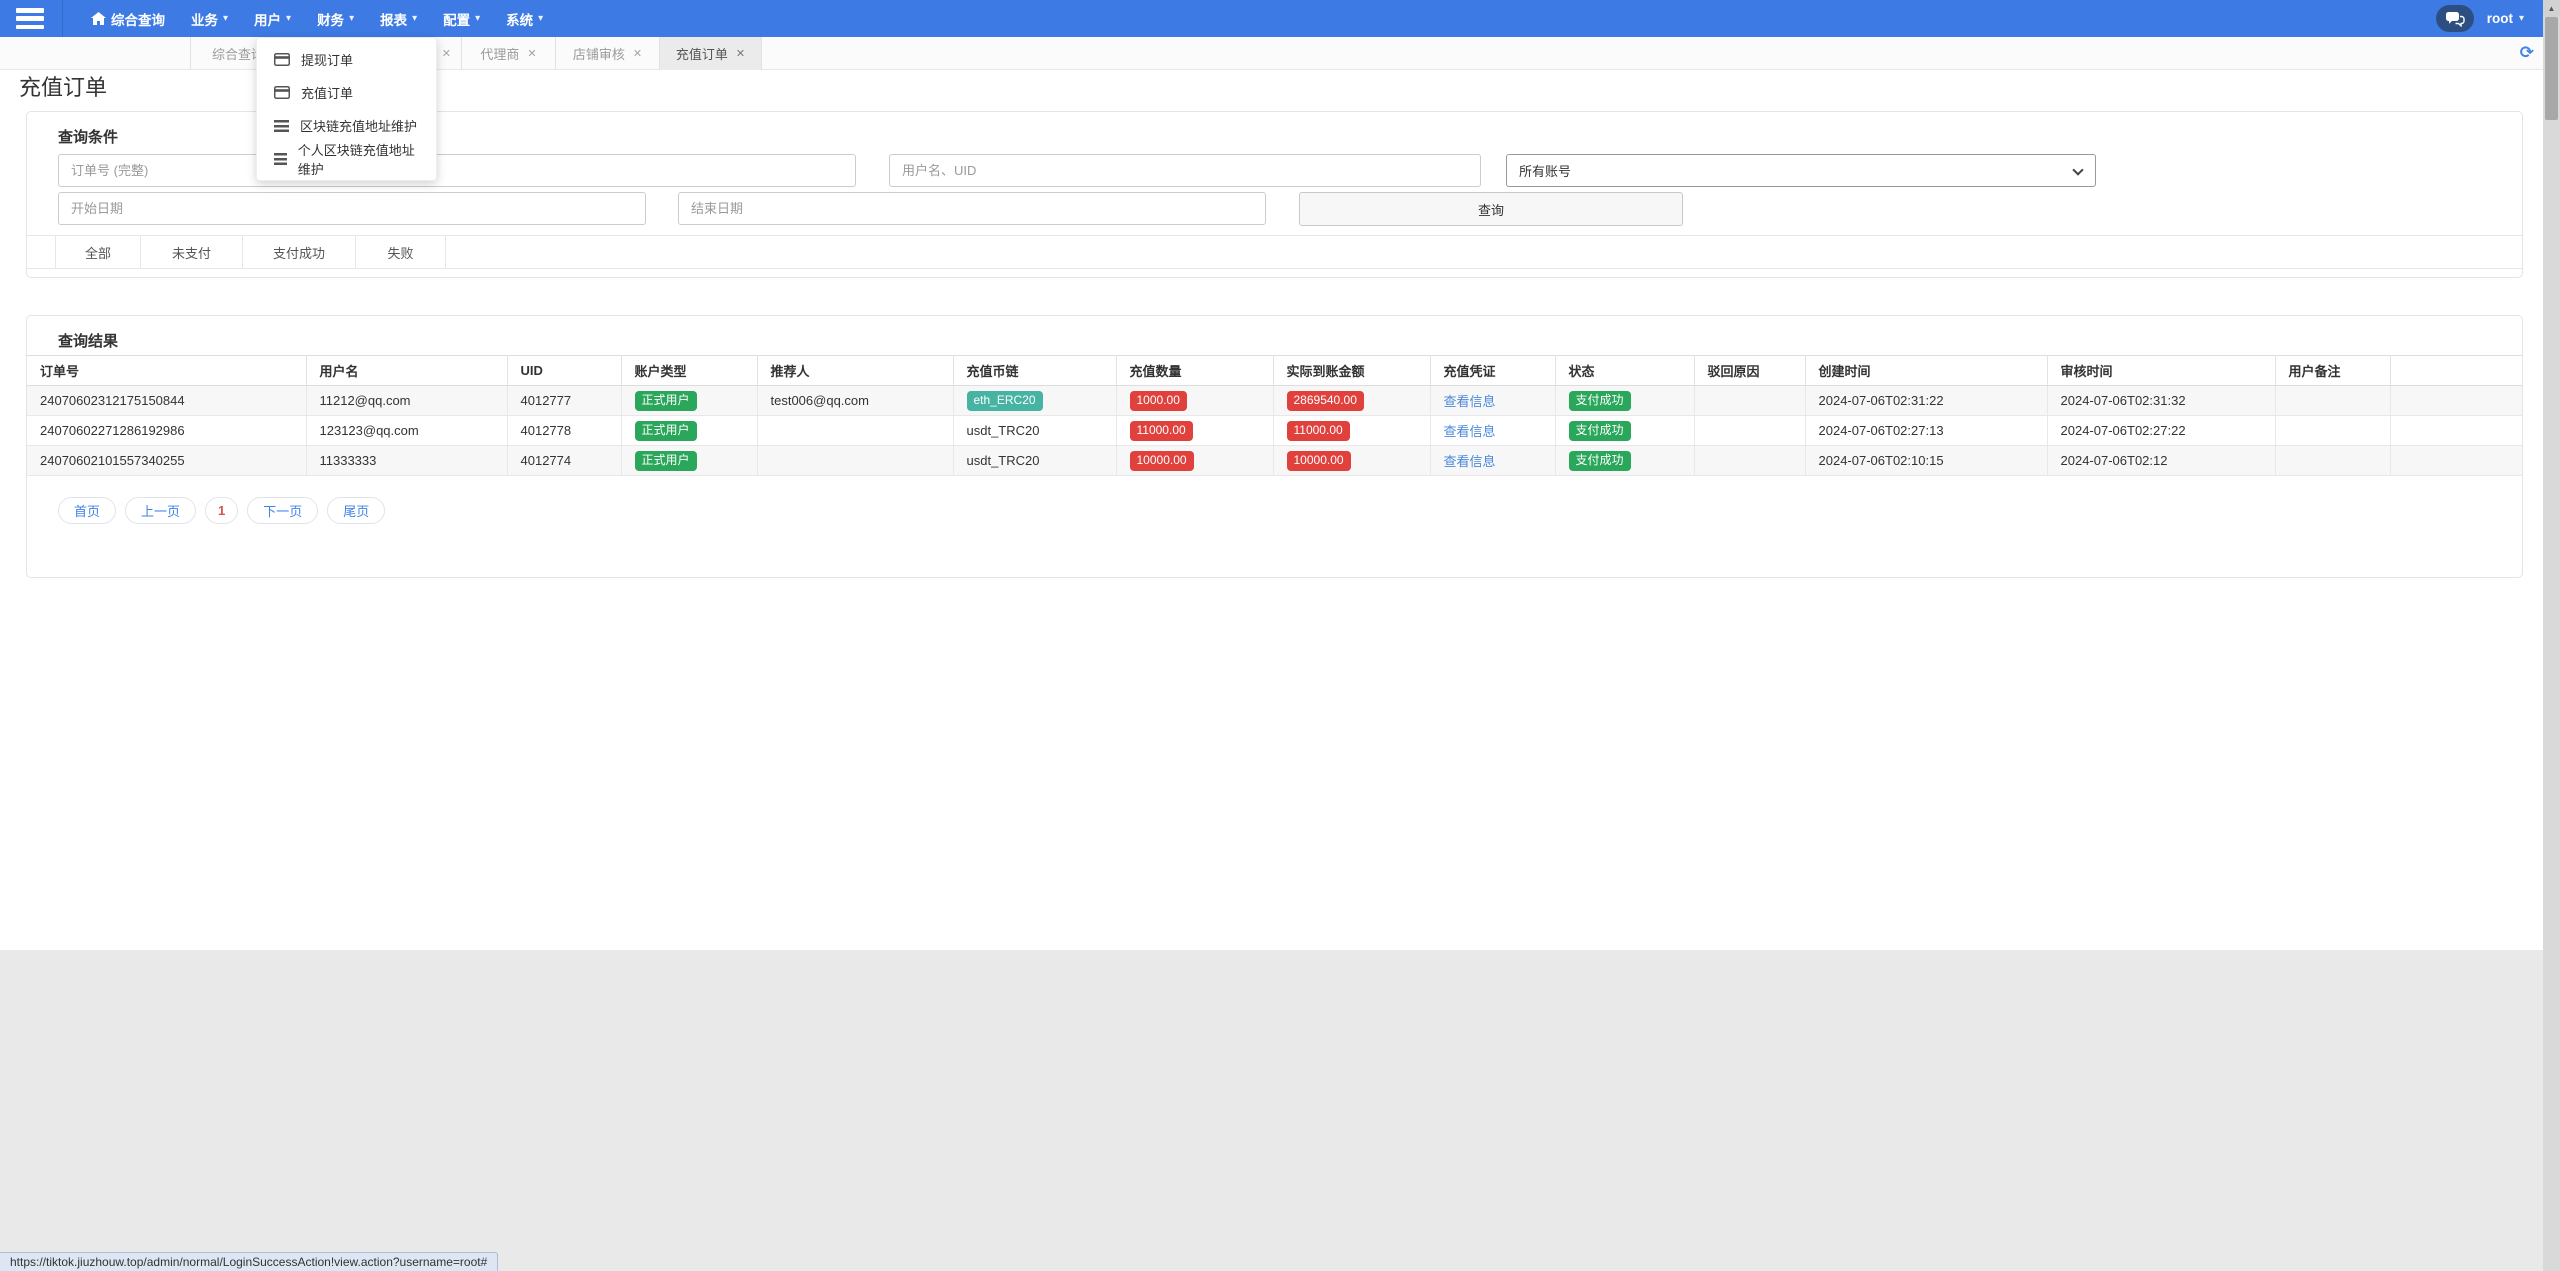  What do you see at coordinates (356, 510) in the screenshot?
I see `pagination-last-button: 尾页` at bounding box center [356, 510].